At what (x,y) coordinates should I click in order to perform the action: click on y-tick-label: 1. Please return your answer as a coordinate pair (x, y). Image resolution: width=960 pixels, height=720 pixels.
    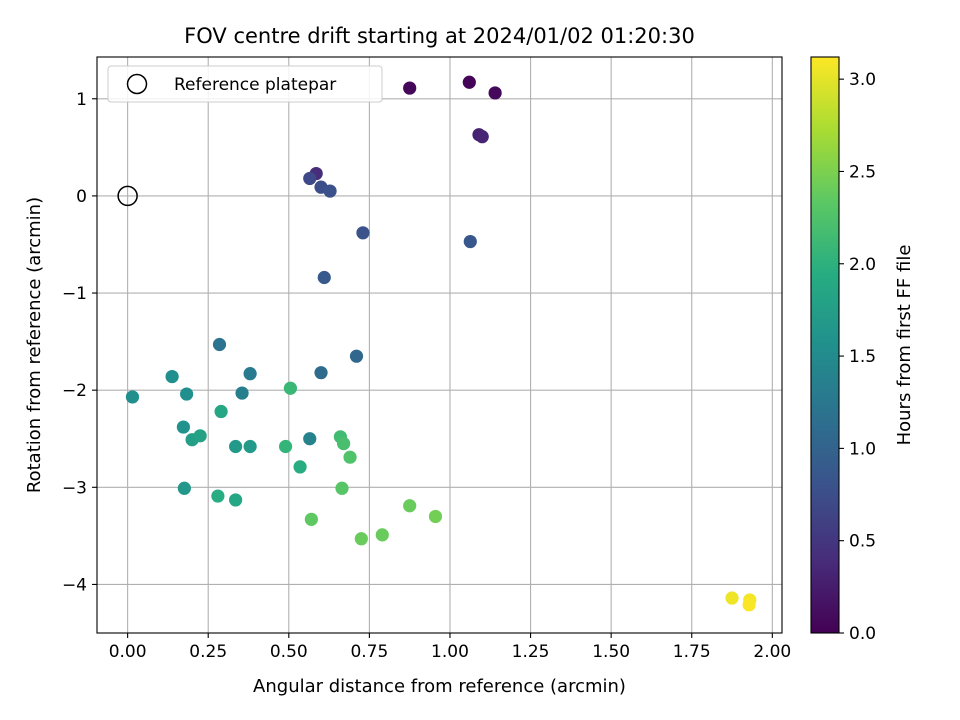
    Looking at the image, I should click on (81, 100).